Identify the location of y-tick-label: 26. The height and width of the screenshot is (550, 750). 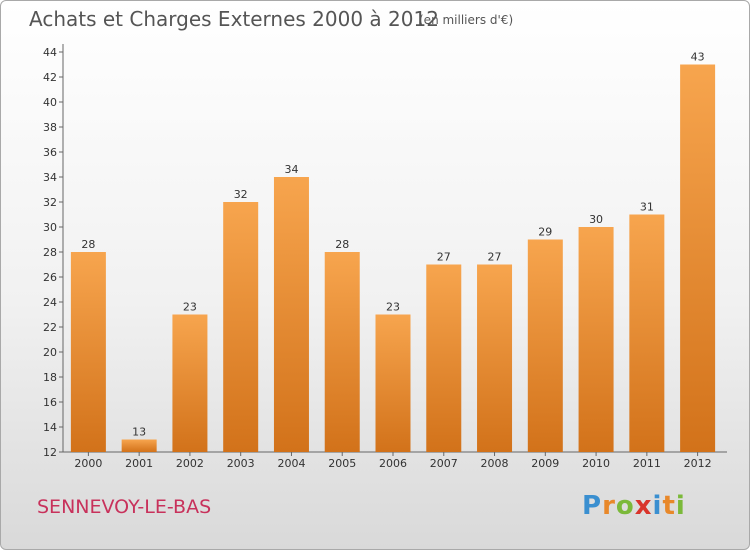
(50, 277).